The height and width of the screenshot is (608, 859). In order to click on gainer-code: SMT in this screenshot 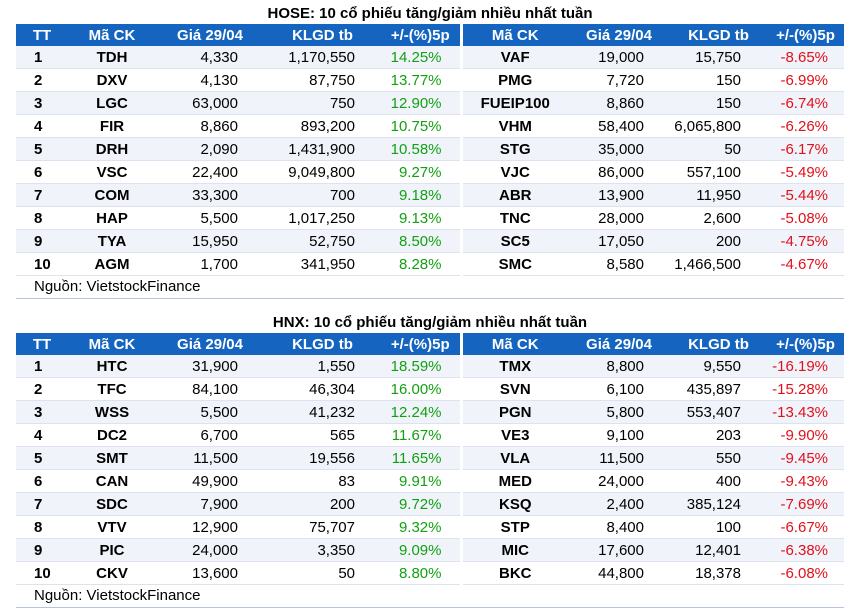, I will do `click(112, 458)`.